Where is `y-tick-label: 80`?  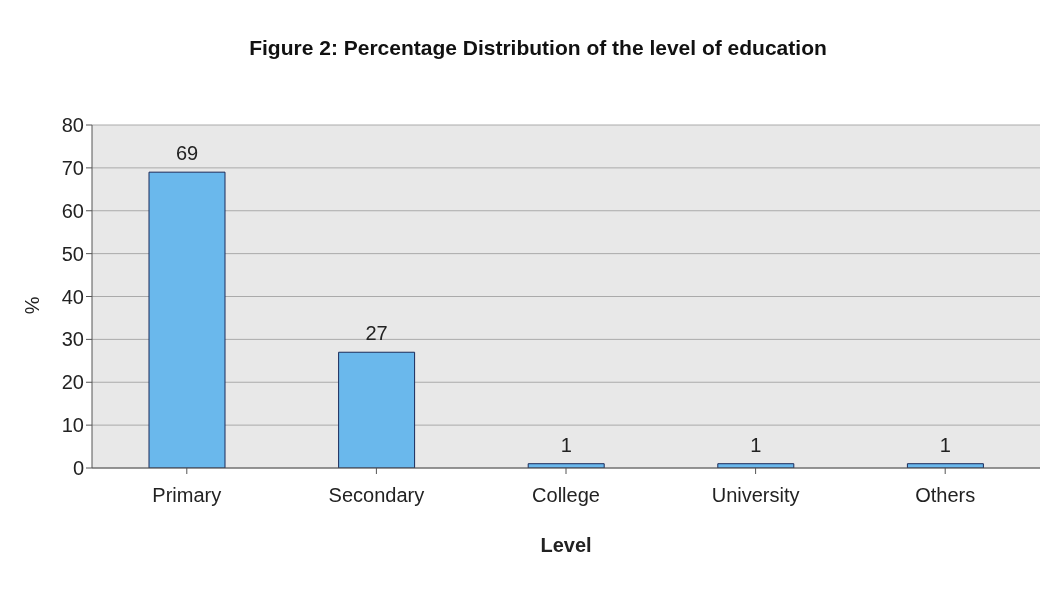 y-tick-label: 80 is located at coordinates (72, 125).